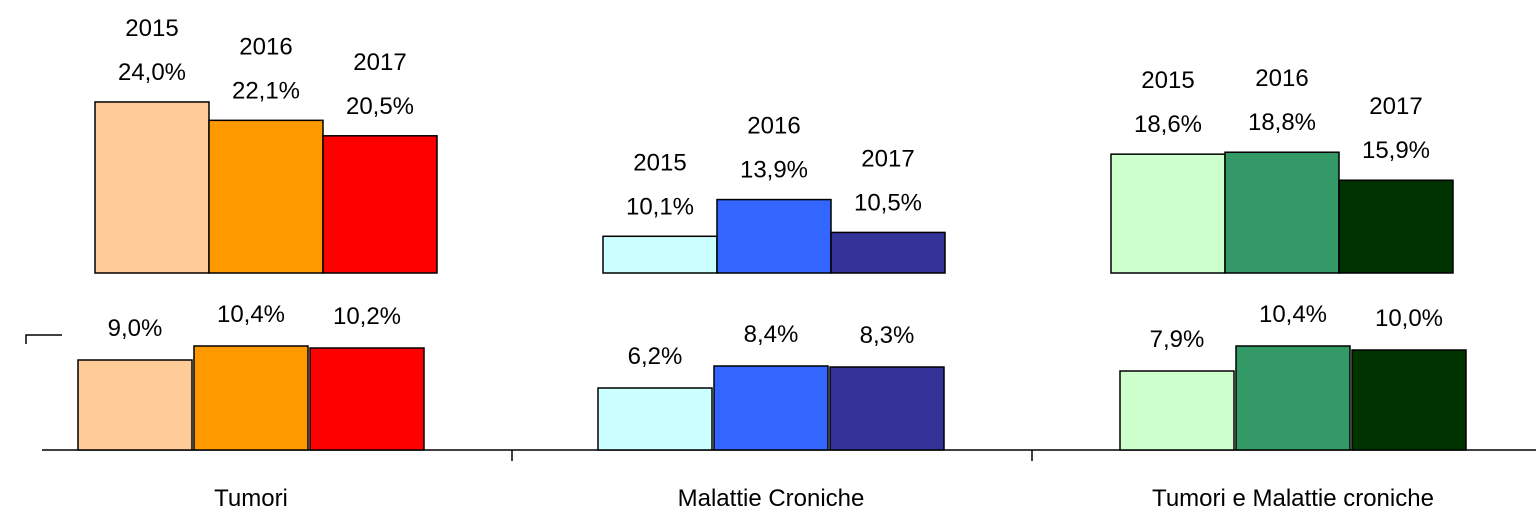 This screenshot has height=514, width=1536. Describe the element at coordinates (660, 206) in the screenshot. I see `value-label: 10,1%` at that location.